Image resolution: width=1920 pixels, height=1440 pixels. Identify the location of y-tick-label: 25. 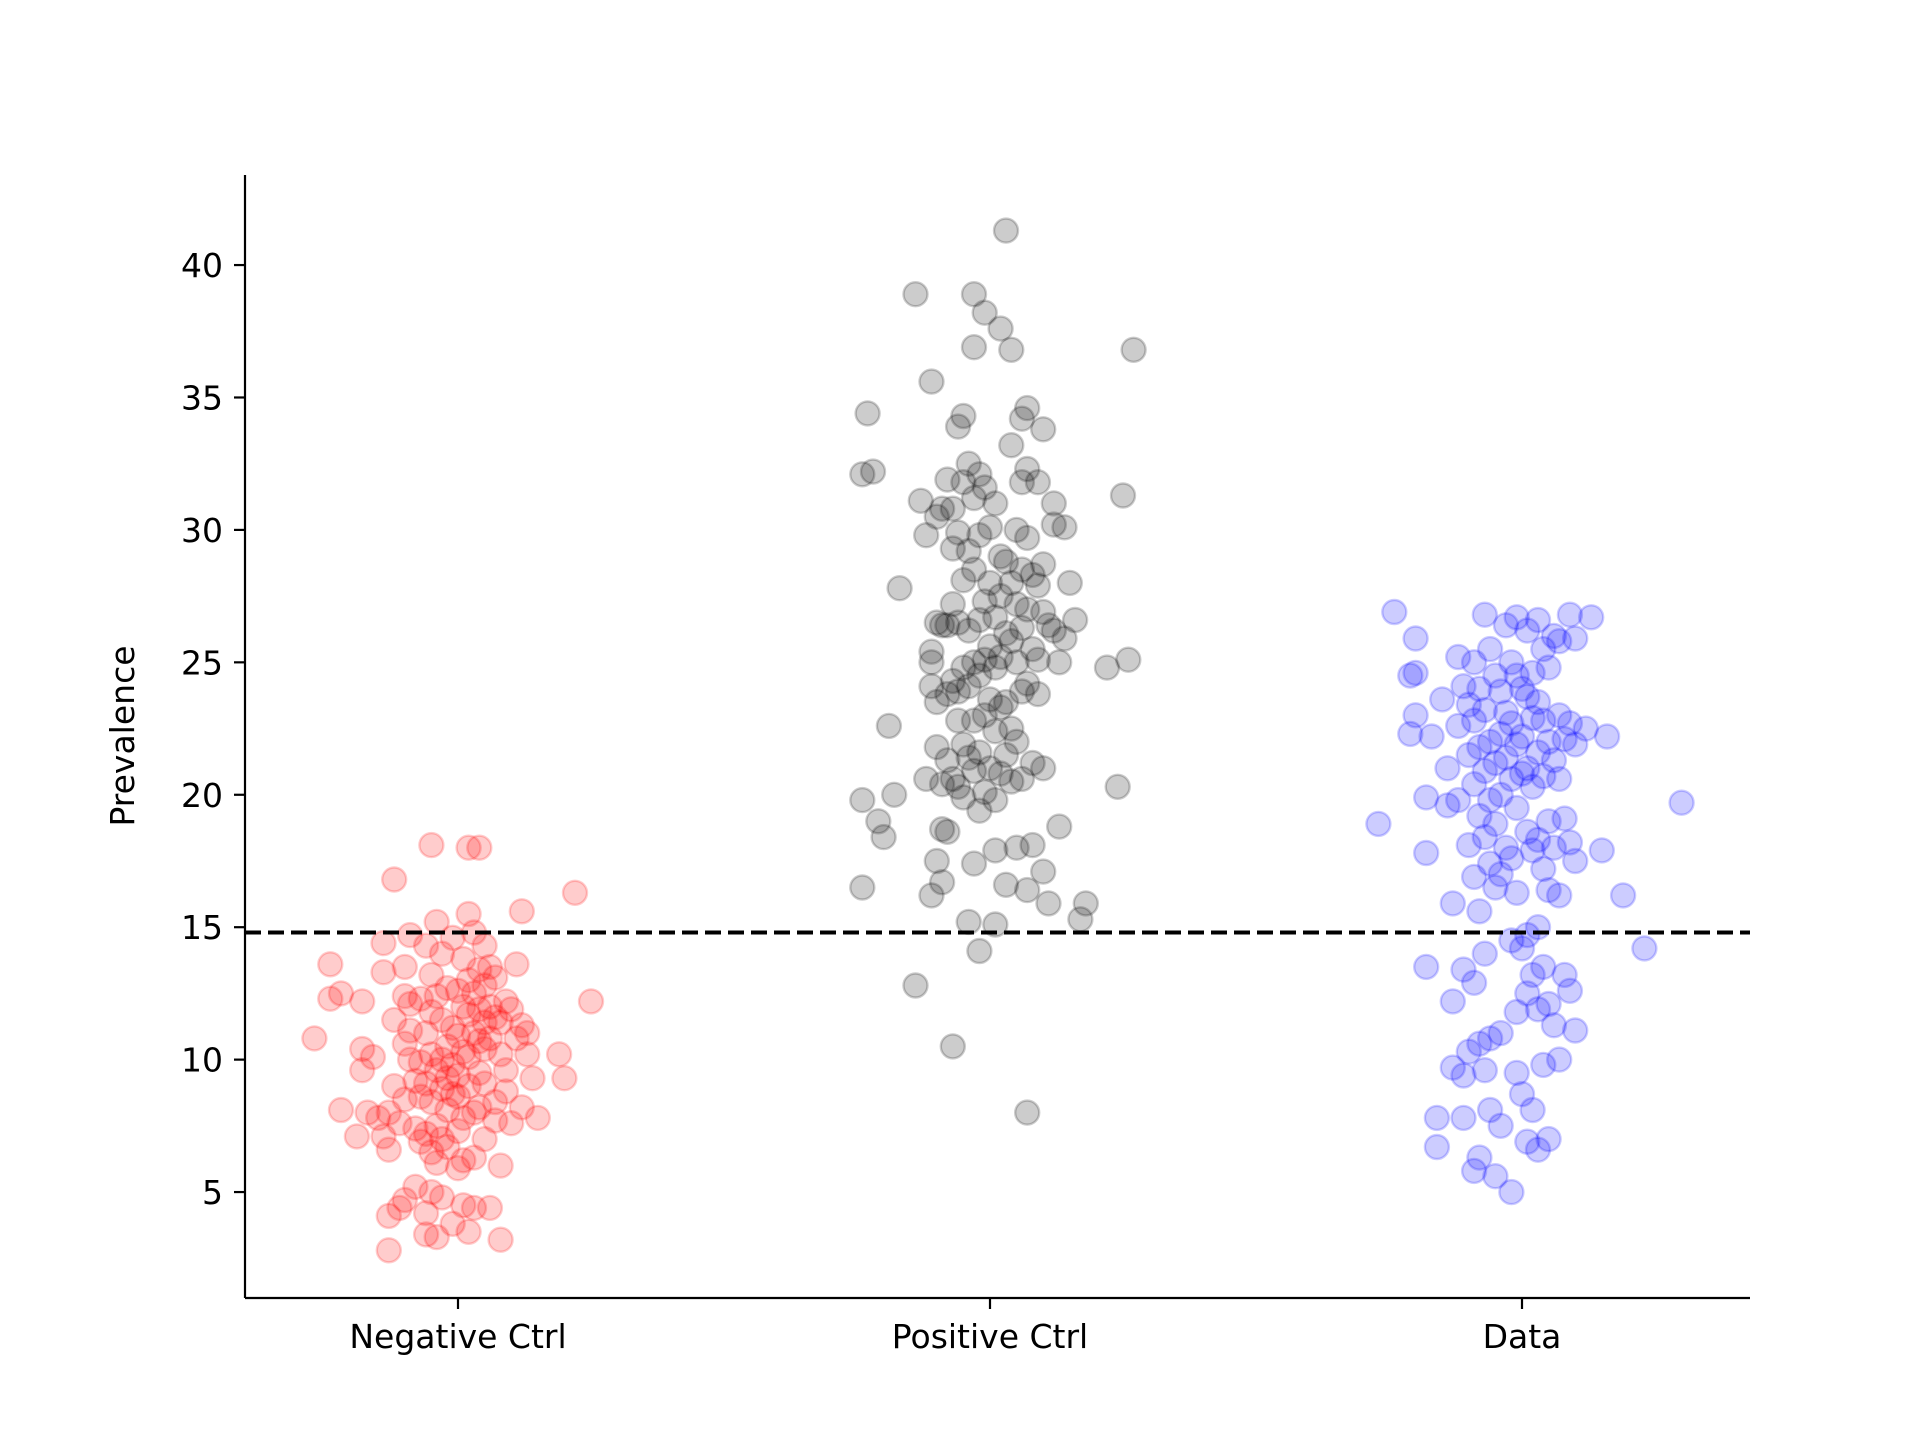
(202, 662).